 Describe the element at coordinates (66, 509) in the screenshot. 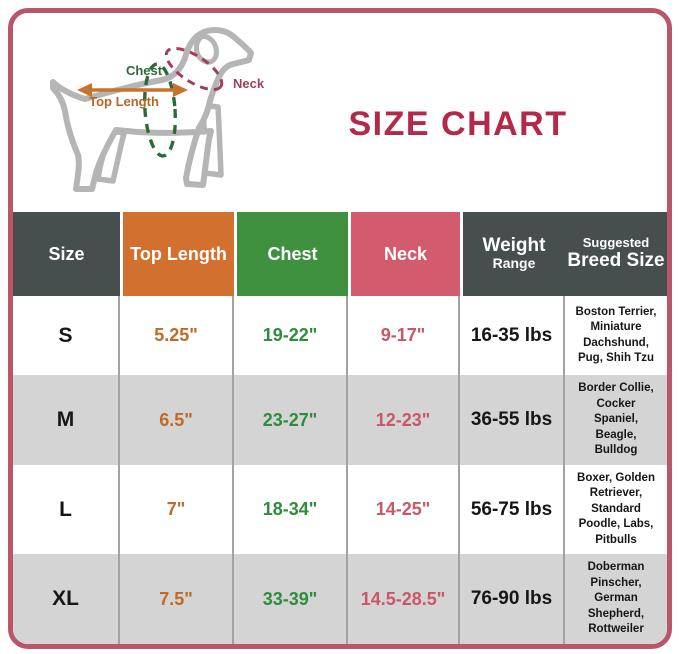

I see `size-cell: L` at that location.